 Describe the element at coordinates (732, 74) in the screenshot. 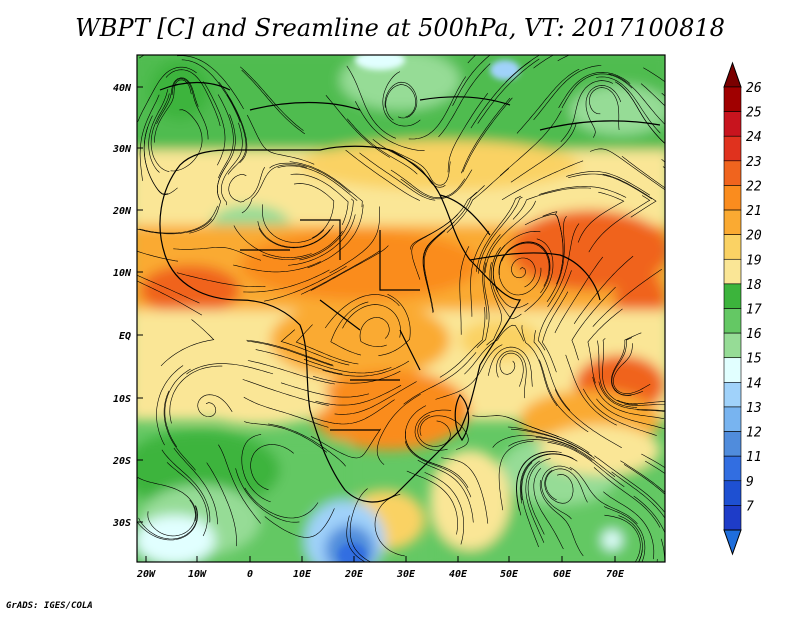

I see `colorbar-upper-arrow` at that location.